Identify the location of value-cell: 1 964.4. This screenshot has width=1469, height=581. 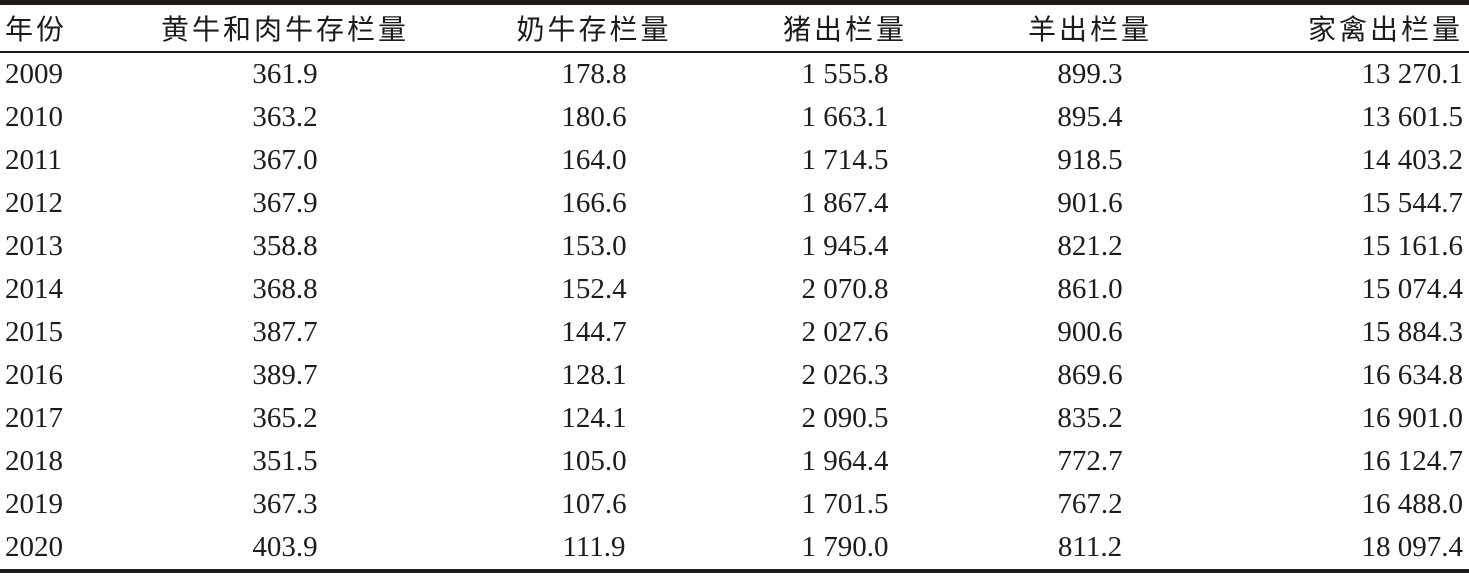
(845, 461).